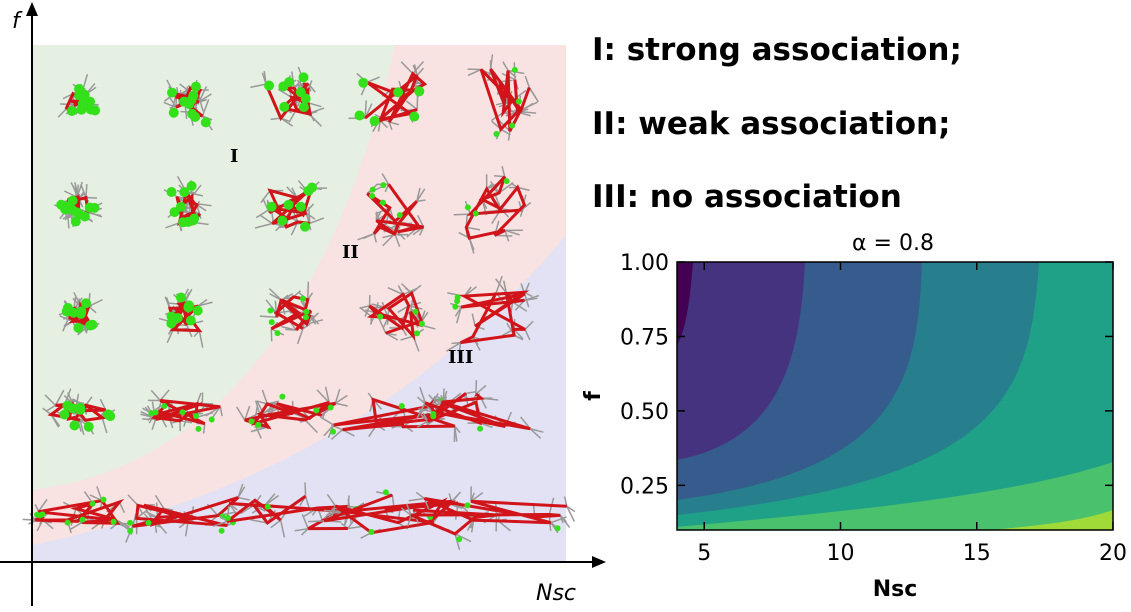 The image size is (1131, 612). Describe the element at coordinates (644, 486) in the screenshot. I see `y-tick-label: 0.25` at that location.